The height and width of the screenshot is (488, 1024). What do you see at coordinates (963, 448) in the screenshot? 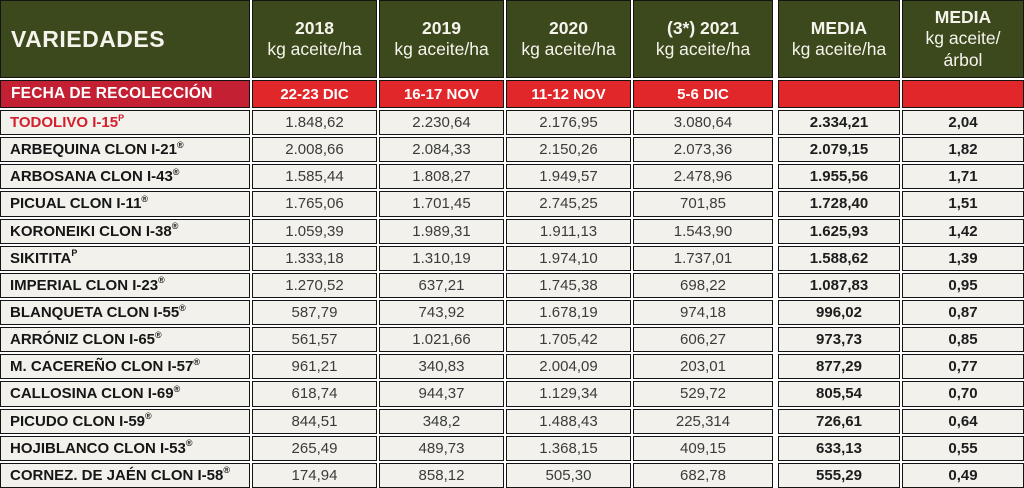
I see `value-cell-media-arbol: 0,55` at bounding box center [963, 448].